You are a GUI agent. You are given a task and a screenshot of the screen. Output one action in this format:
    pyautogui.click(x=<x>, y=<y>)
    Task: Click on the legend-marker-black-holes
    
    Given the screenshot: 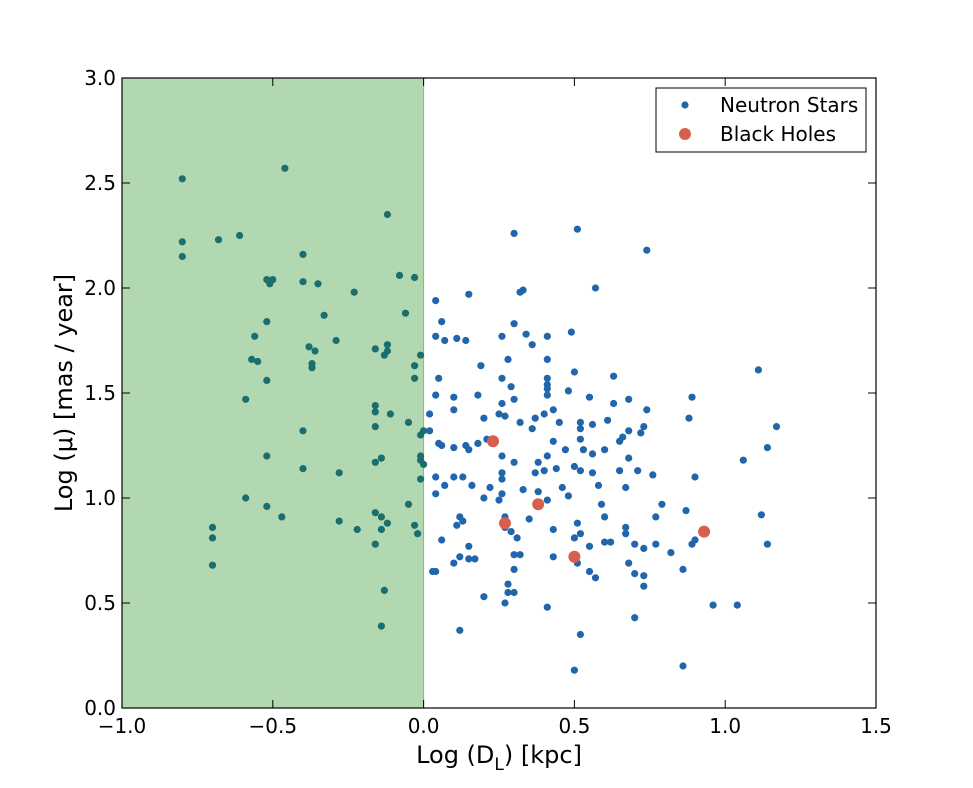 What is the action you would take?
    pyautogui.click(x=685, y=134)
    